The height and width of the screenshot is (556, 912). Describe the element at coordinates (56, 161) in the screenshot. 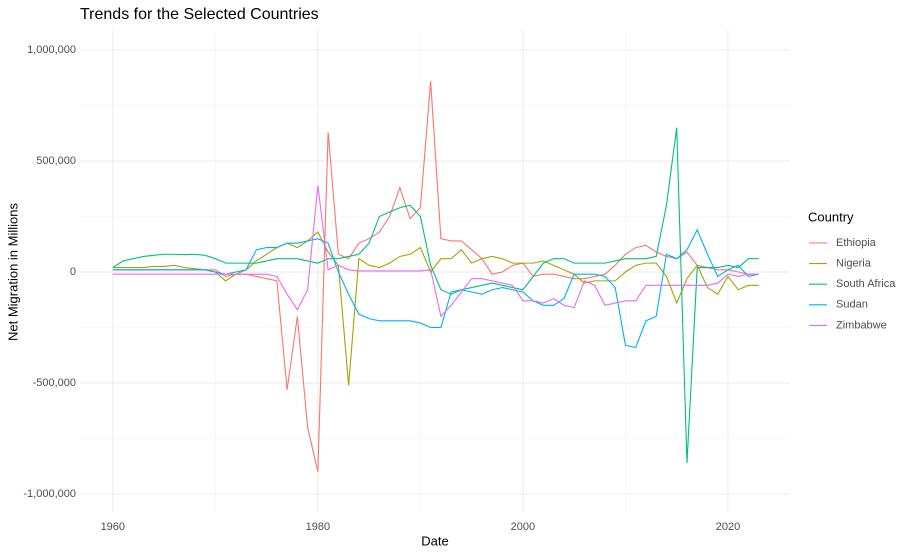

I see `y-tick-label: 500,000` at that location.